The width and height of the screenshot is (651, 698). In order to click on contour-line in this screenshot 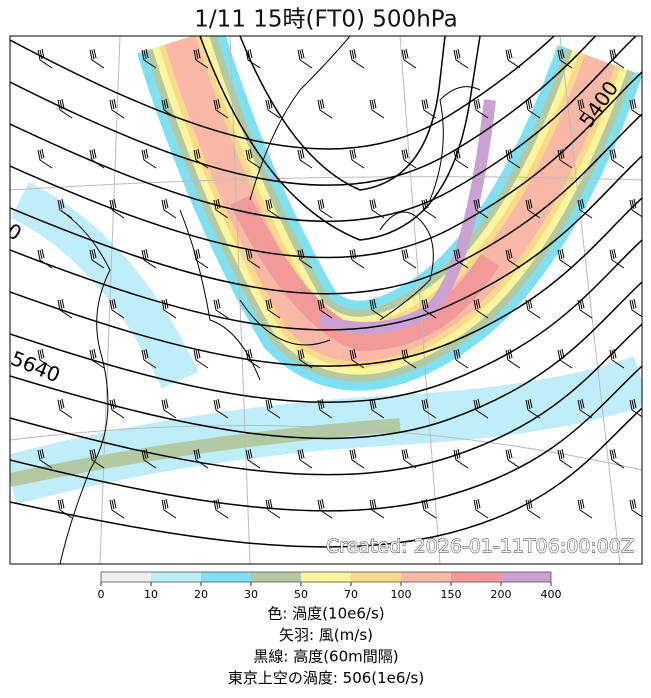, I will do `click(342, 113)`.